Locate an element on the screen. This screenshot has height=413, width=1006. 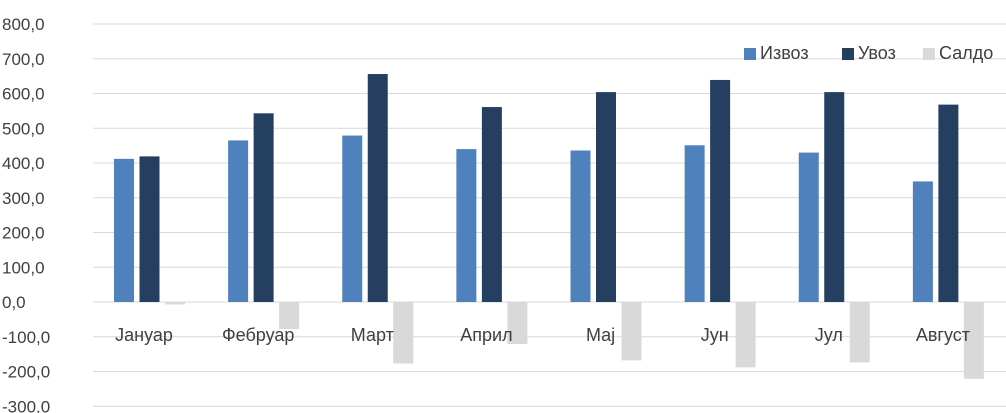
category-label: Март is located at coordinates (372, 335).